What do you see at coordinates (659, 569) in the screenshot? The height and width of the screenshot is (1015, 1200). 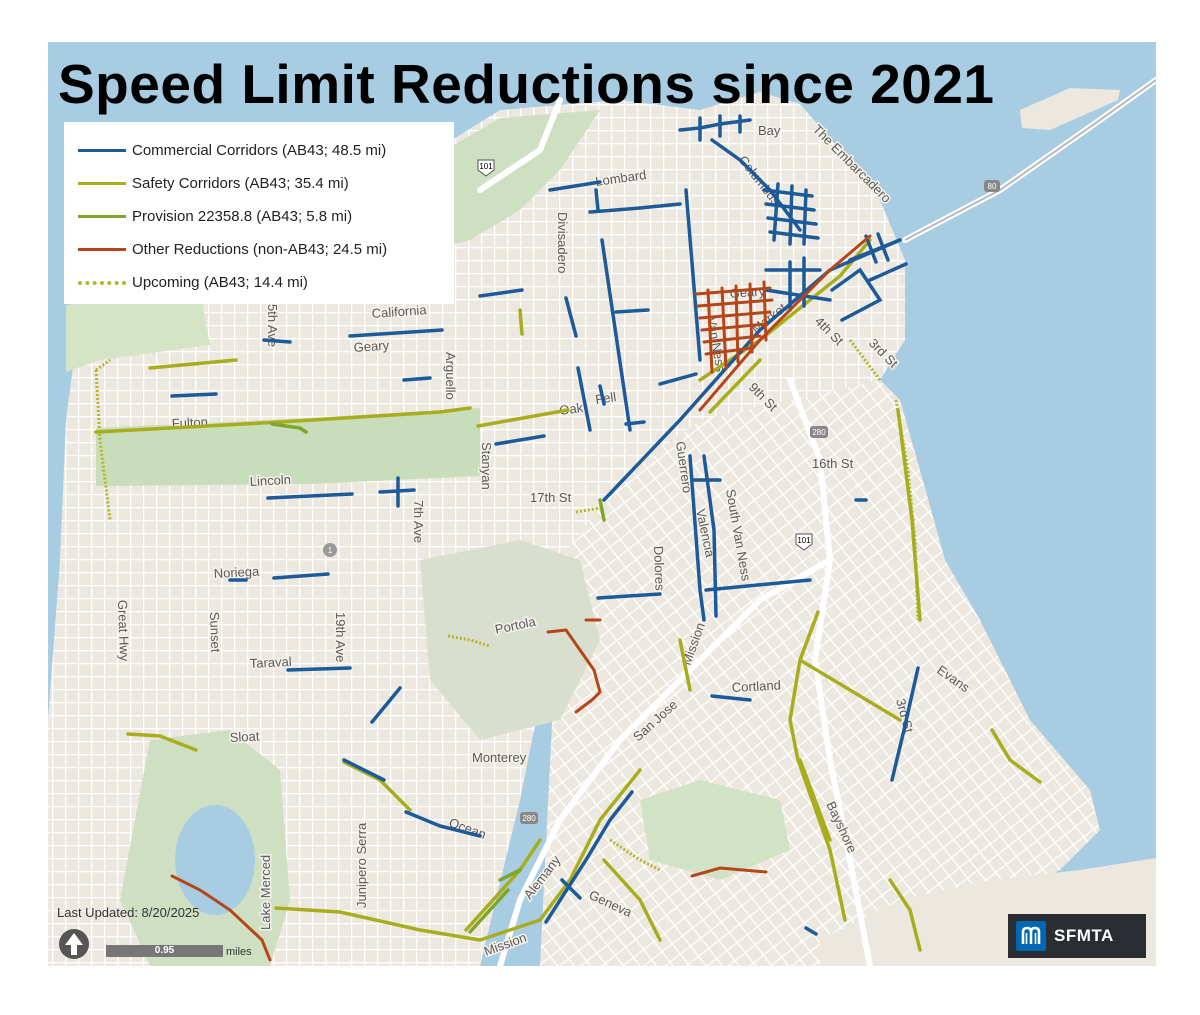 I see `street-label-dolores: Dolores` at bounding box center [659, 569].